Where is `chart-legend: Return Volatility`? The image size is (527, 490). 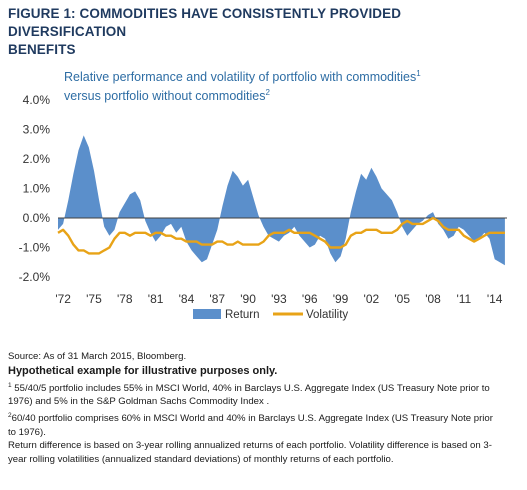
chart-legend: Return Volatility is located at coordinates (270, 315).